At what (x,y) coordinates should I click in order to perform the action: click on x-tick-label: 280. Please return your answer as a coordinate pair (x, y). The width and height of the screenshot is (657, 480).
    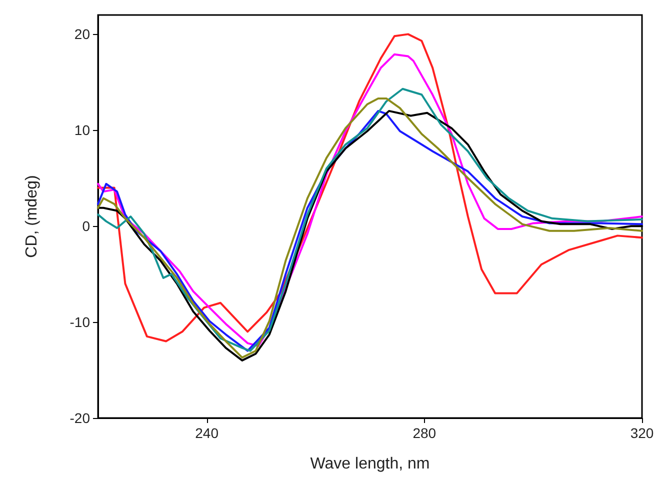
    Looking at the image, I should click on (424, 433).